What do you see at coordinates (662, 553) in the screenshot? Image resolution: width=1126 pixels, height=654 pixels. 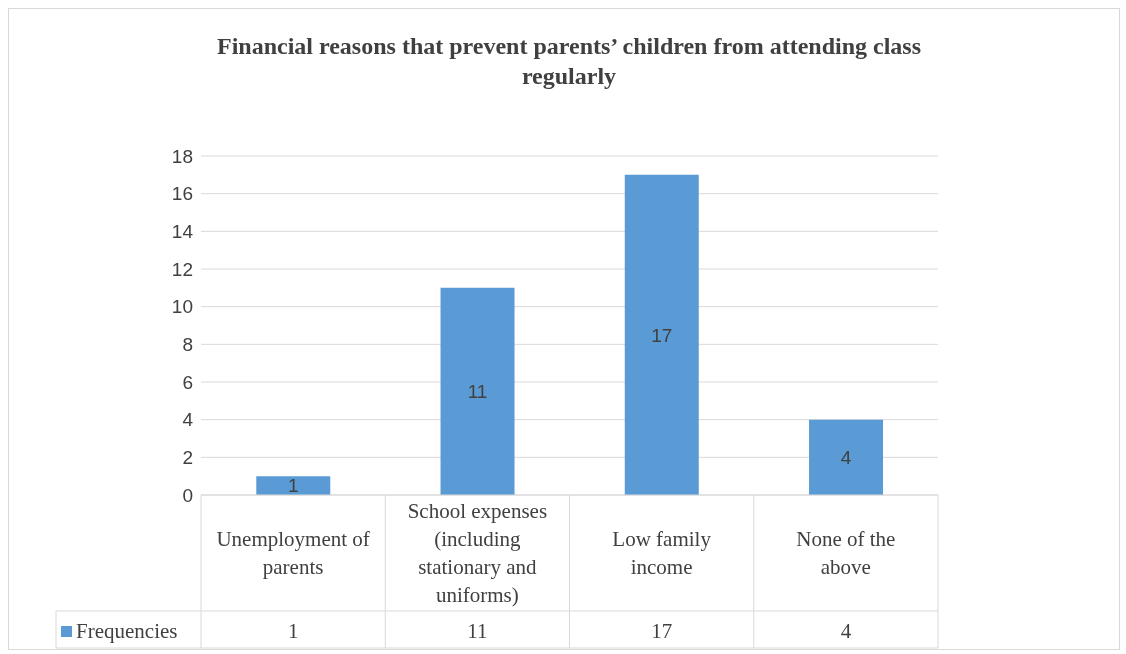 I see `x-tick-label: Low family income` at bounding box center [662, 553].